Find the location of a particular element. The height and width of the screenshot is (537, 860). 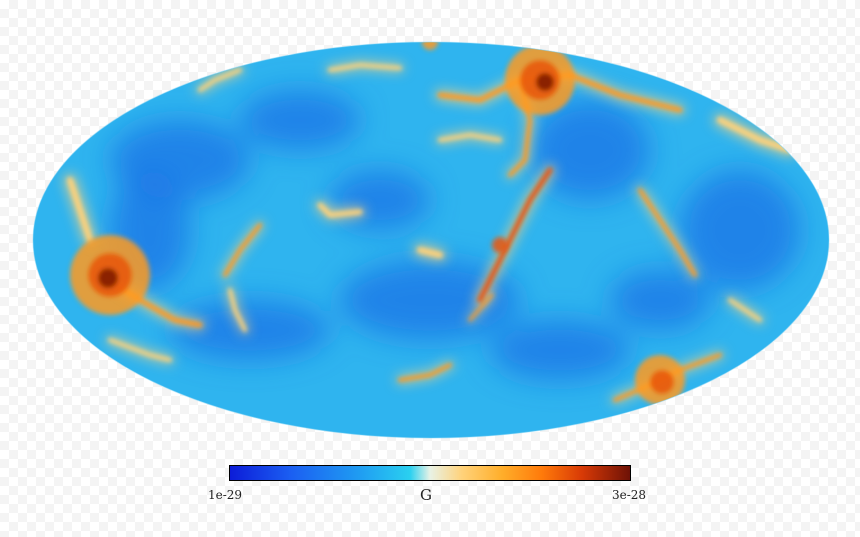

colorbar-unit-label: G is located at coordinates (426, 495).